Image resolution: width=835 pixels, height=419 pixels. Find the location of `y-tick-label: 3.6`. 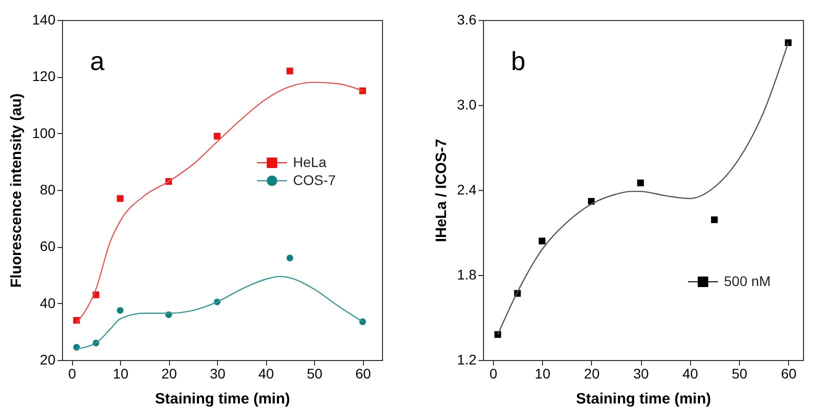

y-tick-label: 3.6 is located at coordinates (467, 20).